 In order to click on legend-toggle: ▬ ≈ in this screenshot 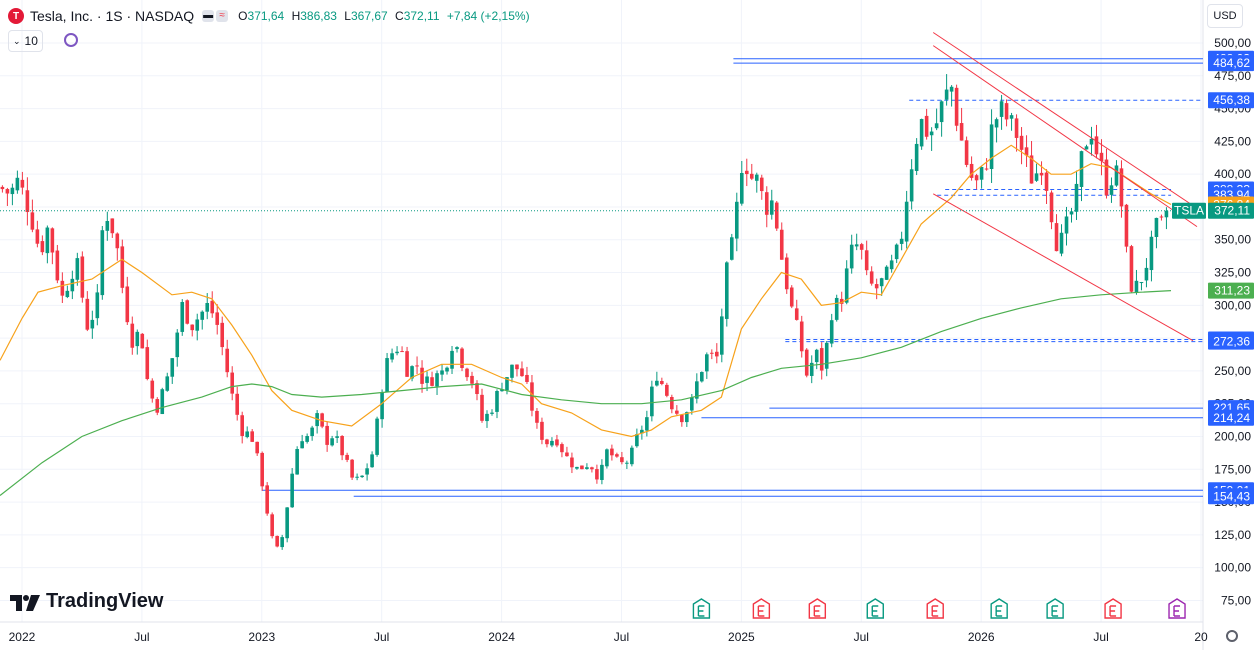, I will do `click(215, 16)`.